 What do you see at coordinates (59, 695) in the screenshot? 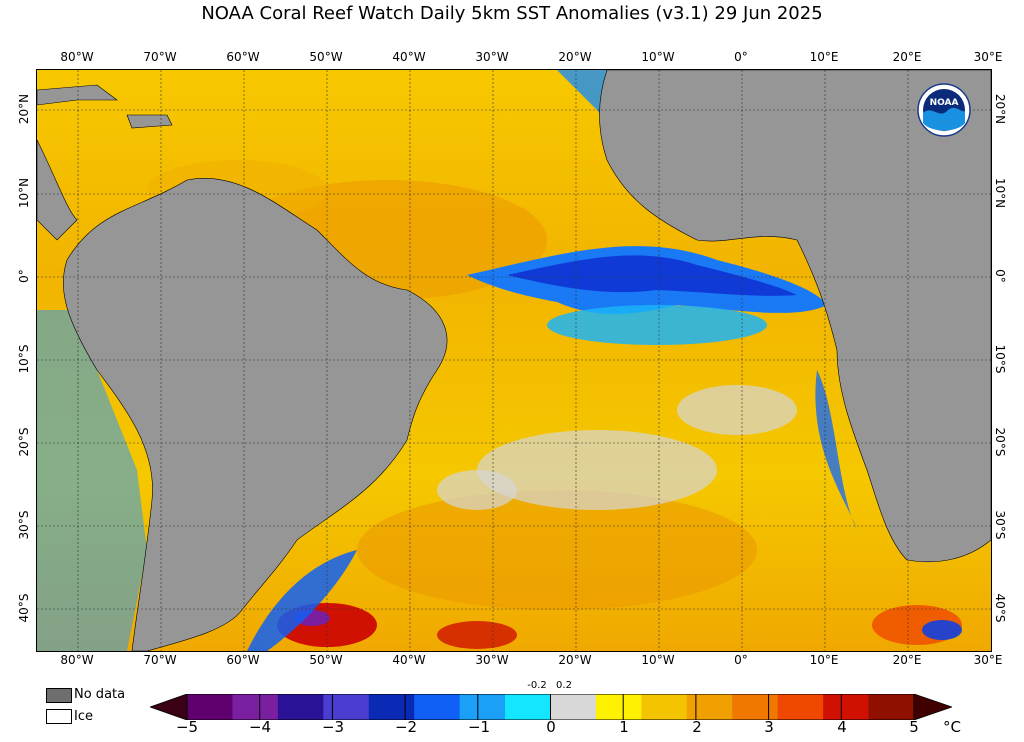
I see `no-data-swatch` at bounding box center [59, 695].